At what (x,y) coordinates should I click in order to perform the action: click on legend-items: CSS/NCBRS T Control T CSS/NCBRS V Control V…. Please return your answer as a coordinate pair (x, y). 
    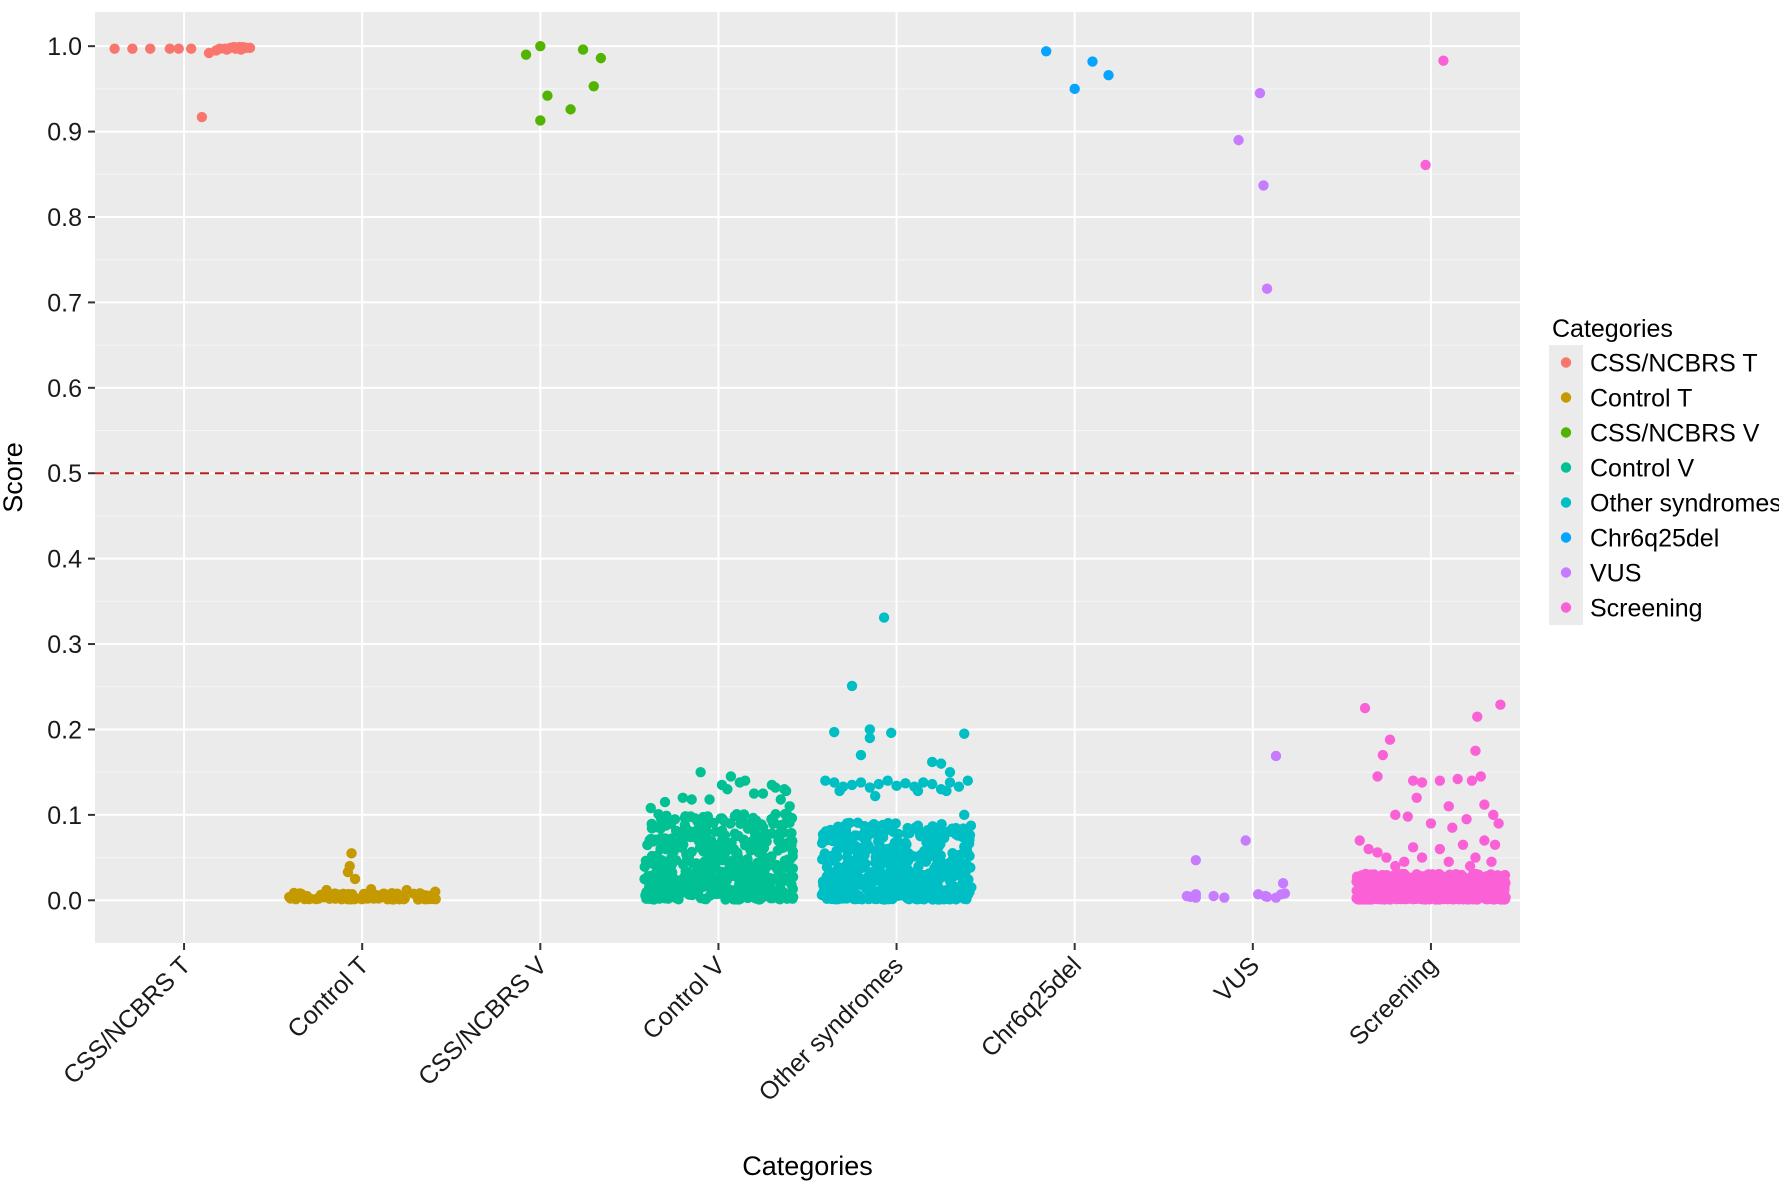
    Looking at the image, I should click on (1664, 485).